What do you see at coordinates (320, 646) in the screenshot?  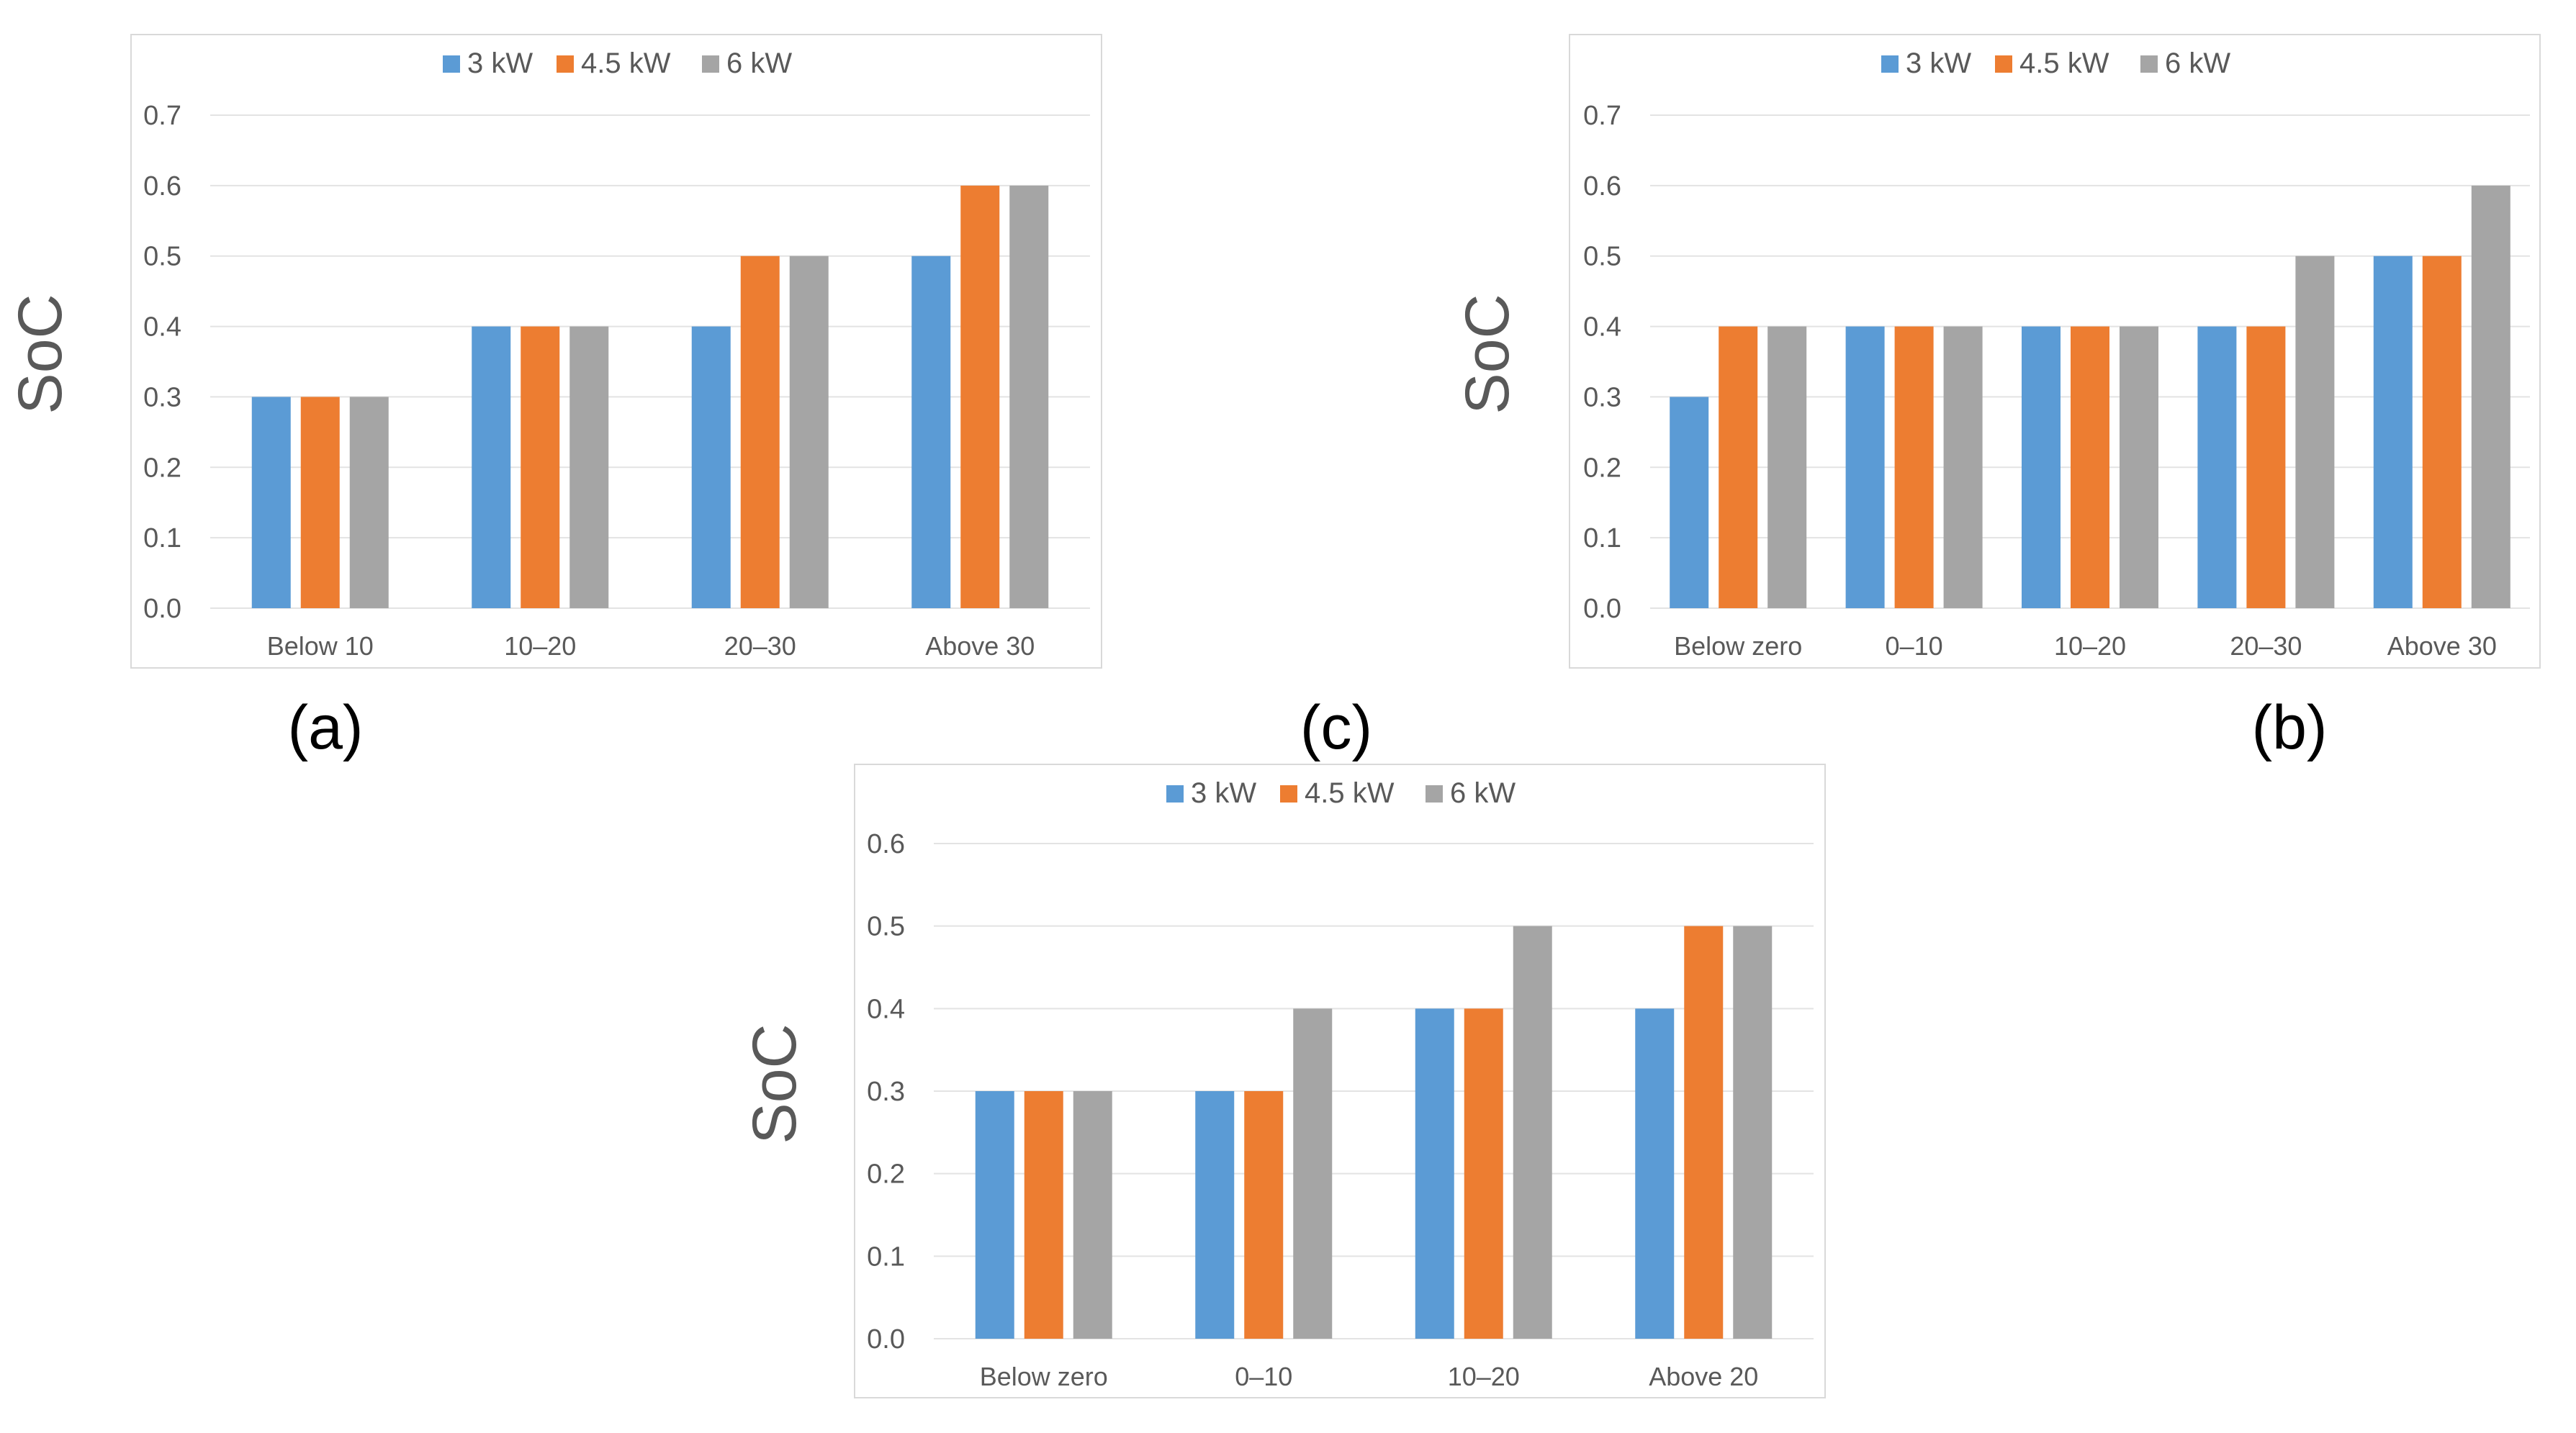 I see `x-tick-label: Below 10` at bounding box center [320, 646].